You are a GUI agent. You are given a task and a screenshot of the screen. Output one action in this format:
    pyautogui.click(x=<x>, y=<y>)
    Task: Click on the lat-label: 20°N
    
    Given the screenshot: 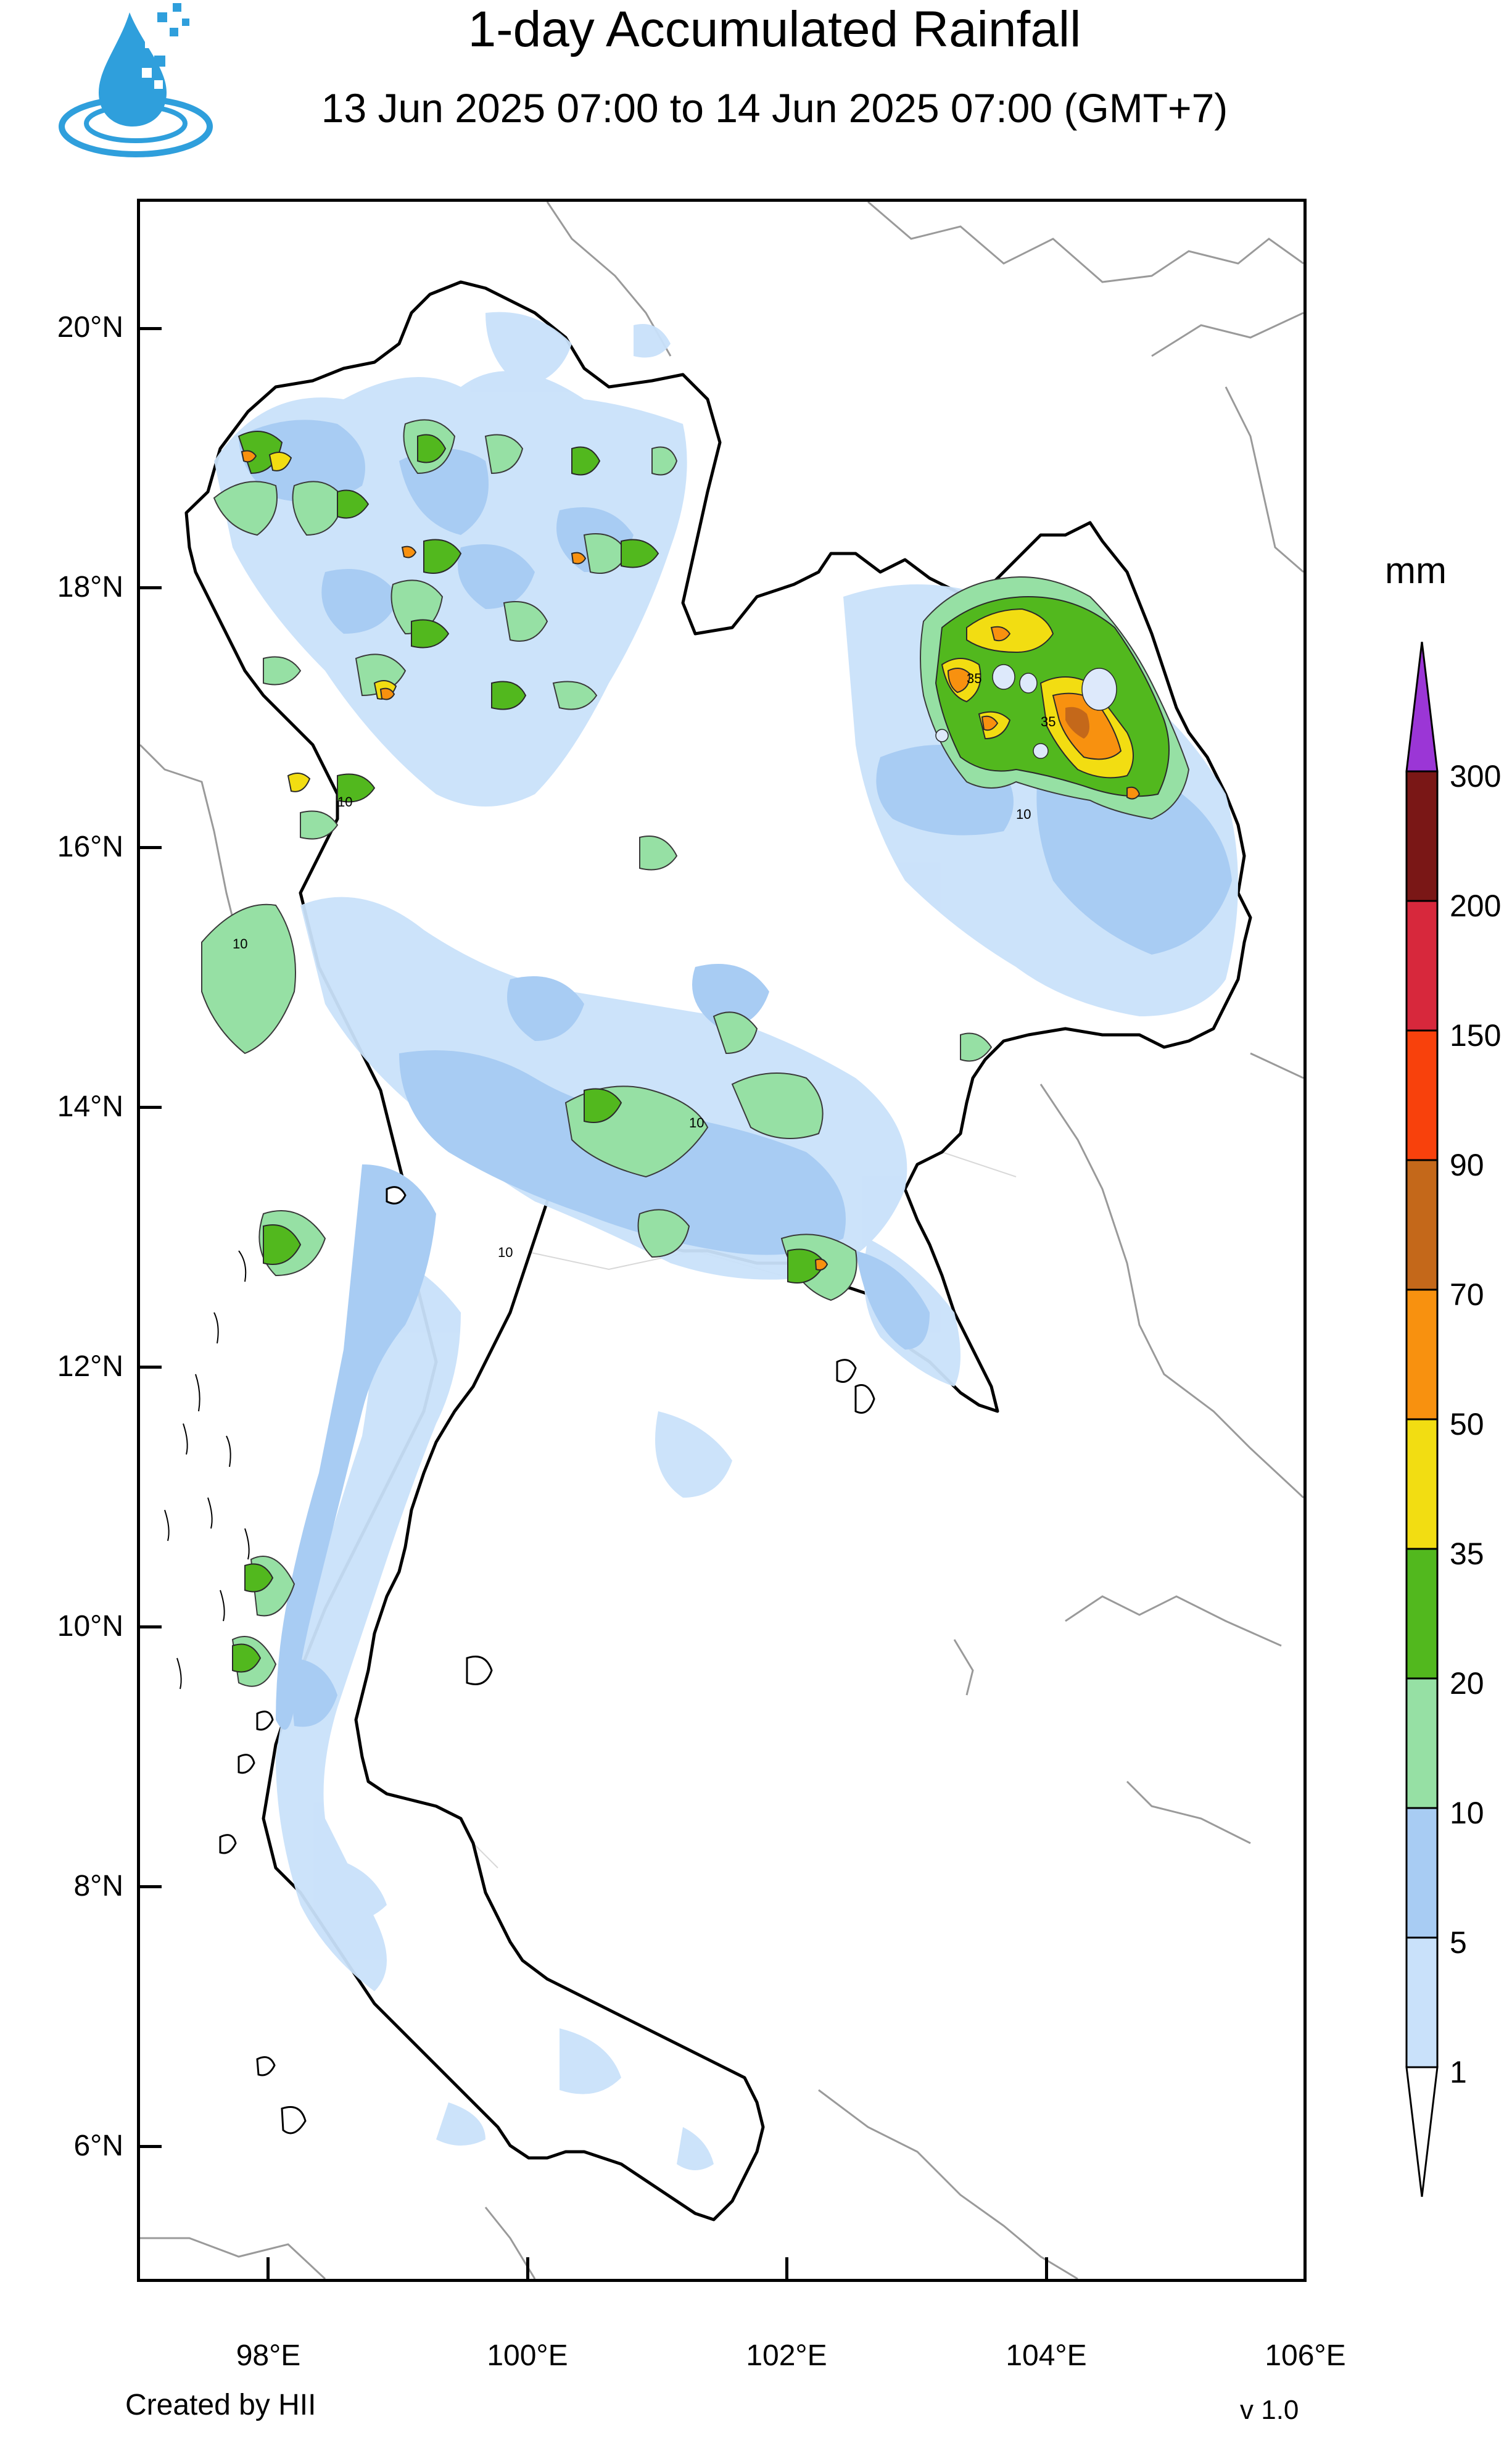 What is the action you would take?
    pyautogui.click(x=90, y=327)
    